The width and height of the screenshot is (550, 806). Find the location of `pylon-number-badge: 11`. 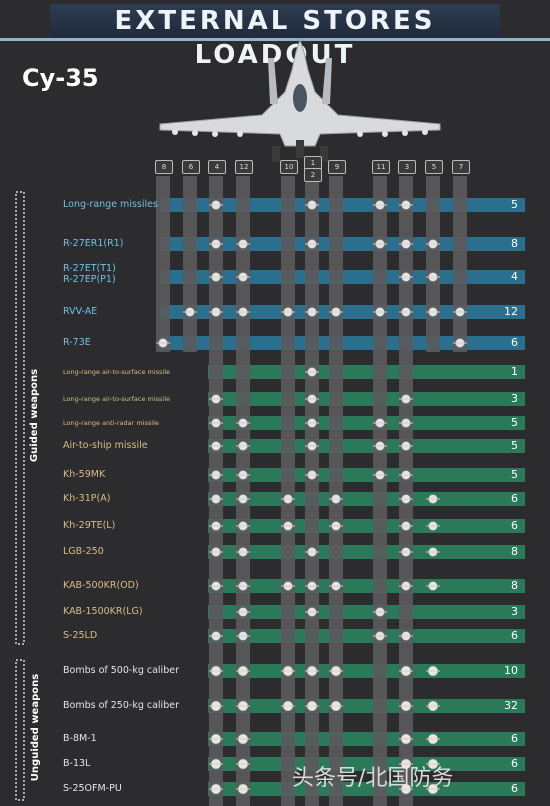

pylon-number-badge: 11 is located at coordinates (381, 167).